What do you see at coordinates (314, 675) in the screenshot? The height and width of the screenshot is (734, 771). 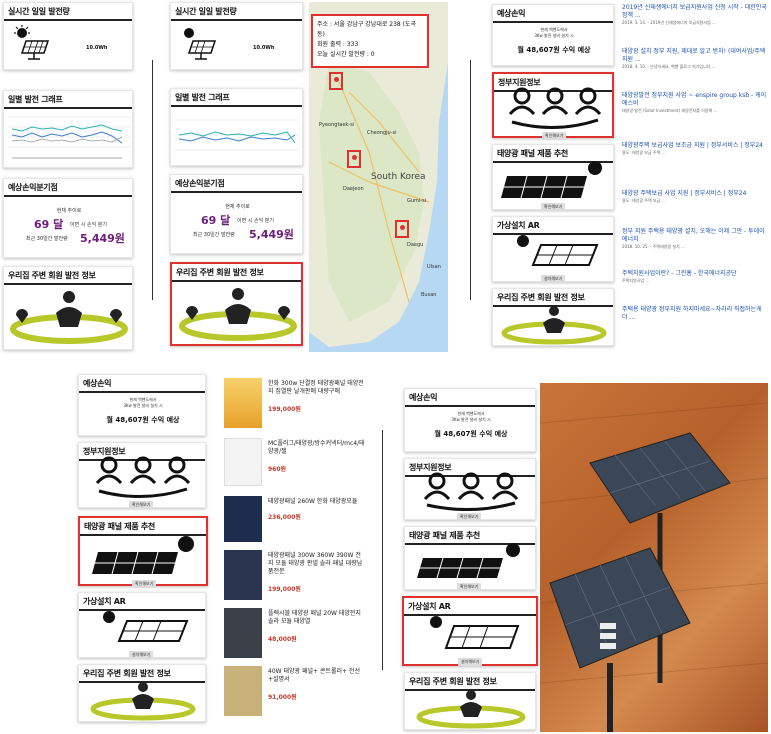 I see `product-title: 40W 태양광 패널+ 콘트롤러+ 전선+설명서` at bounding box center [314, 675].